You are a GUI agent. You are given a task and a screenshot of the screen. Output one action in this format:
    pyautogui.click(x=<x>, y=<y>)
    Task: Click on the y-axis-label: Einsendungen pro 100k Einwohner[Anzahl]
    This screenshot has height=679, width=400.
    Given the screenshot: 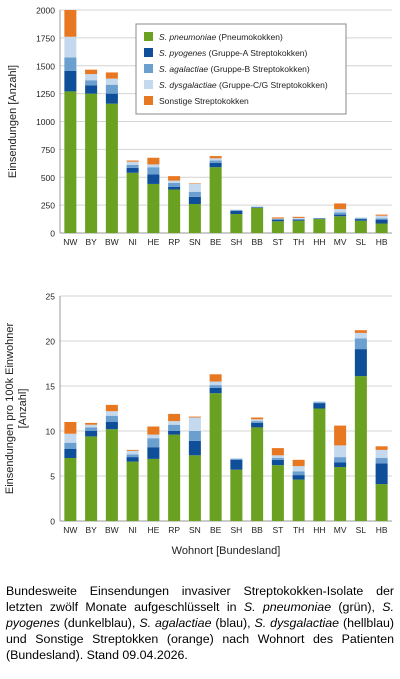 What is the action you would take?
    pyautogui.click(x=16, y=409)
    